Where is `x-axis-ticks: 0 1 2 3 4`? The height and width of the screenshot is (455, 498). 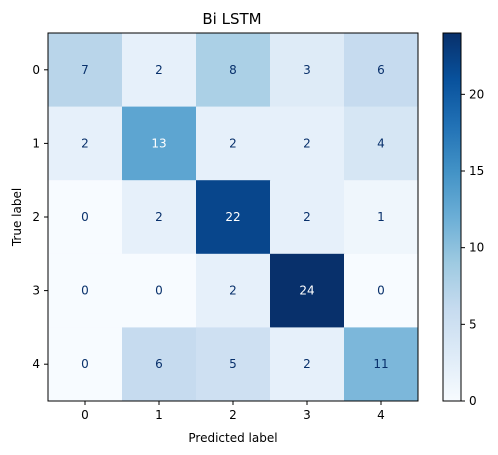
x-axis-ticks: 0 1 2 3 4 is located at coordinates (233, 411).